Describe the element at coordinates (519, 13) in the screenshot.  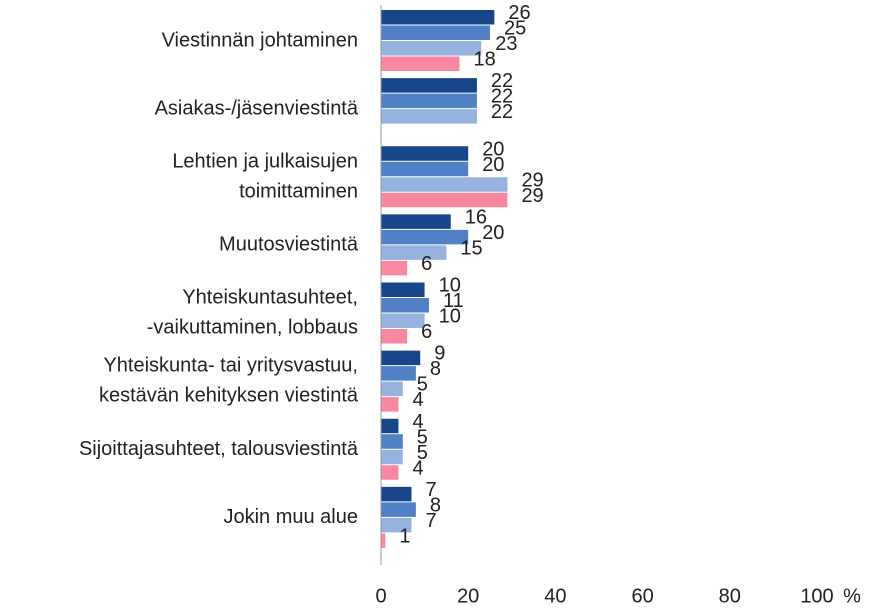
I see `data-label: 26` at that location.